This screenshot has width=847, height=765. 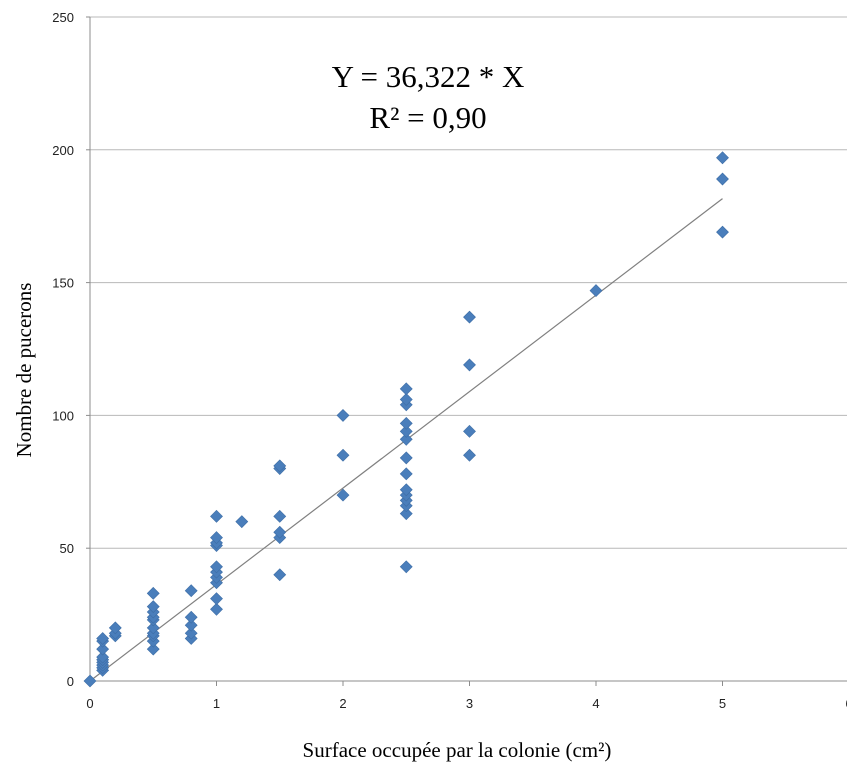 I want to click on y-tick-label: 50, so click(x=67, y=548).